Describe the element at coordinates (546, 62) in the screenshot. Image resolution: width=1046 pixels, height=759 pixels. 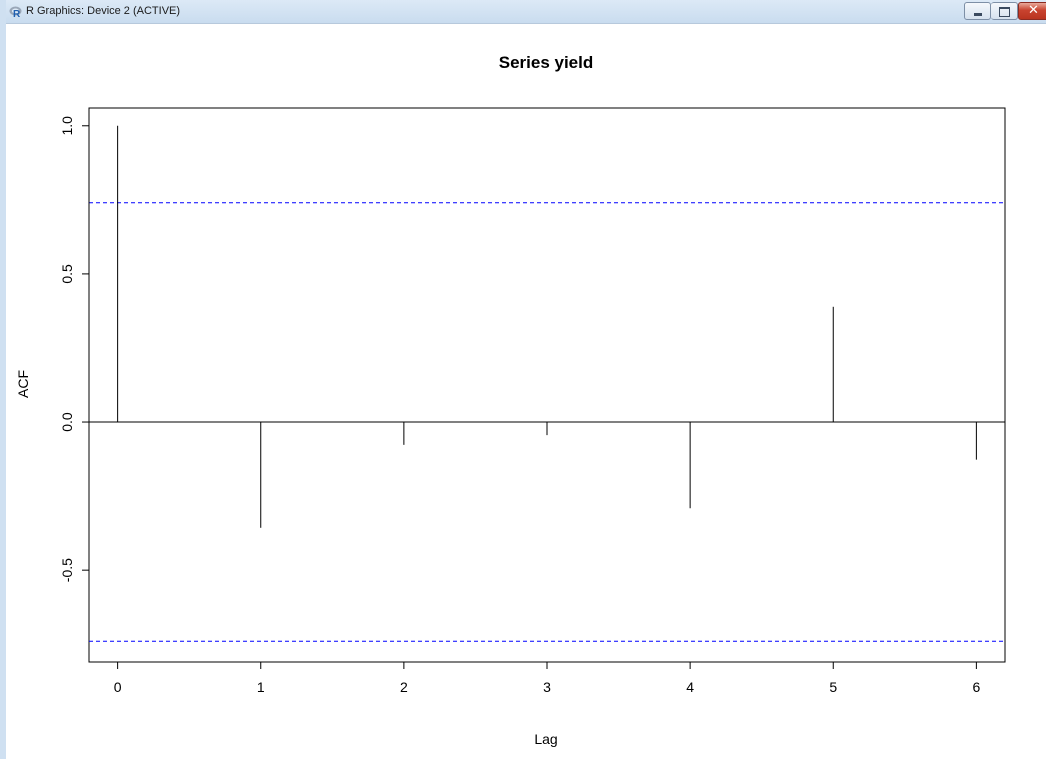
I see `plot-title: Series yield` at that location.